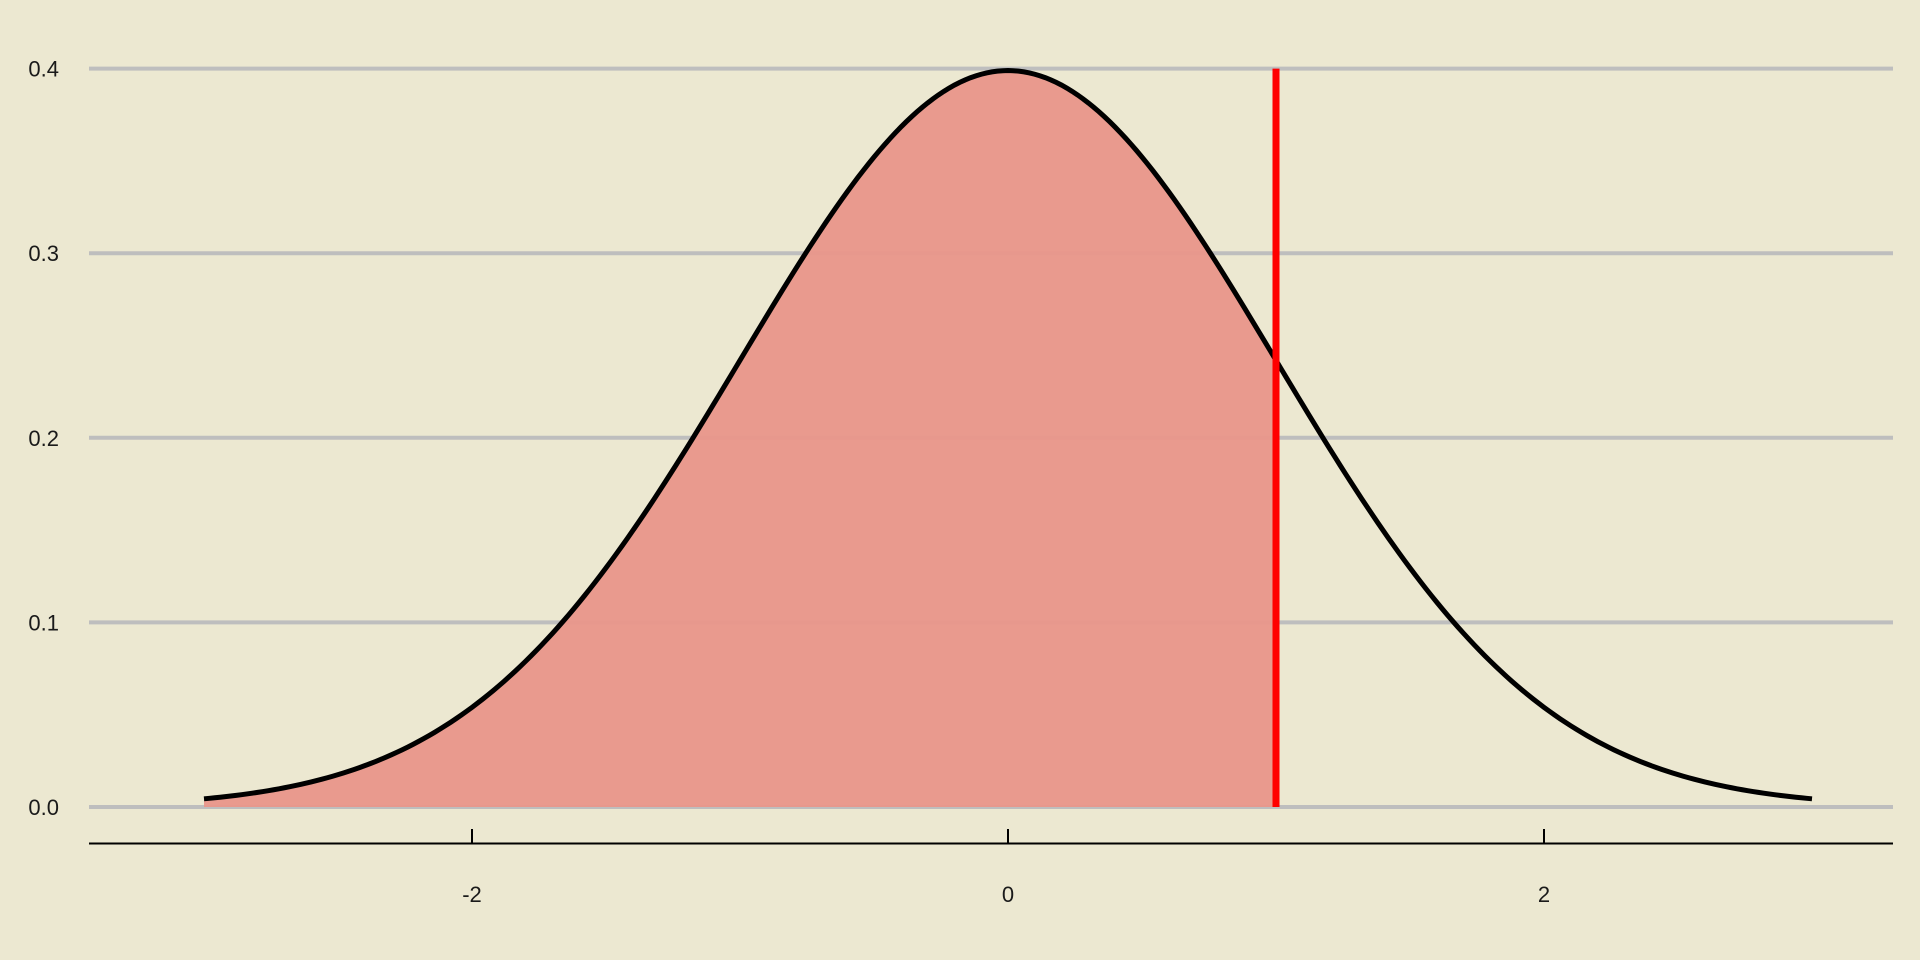 This screenshot has height=960, width=1920. I want to click on y-tick-label: 0.3, so click(43, 253).